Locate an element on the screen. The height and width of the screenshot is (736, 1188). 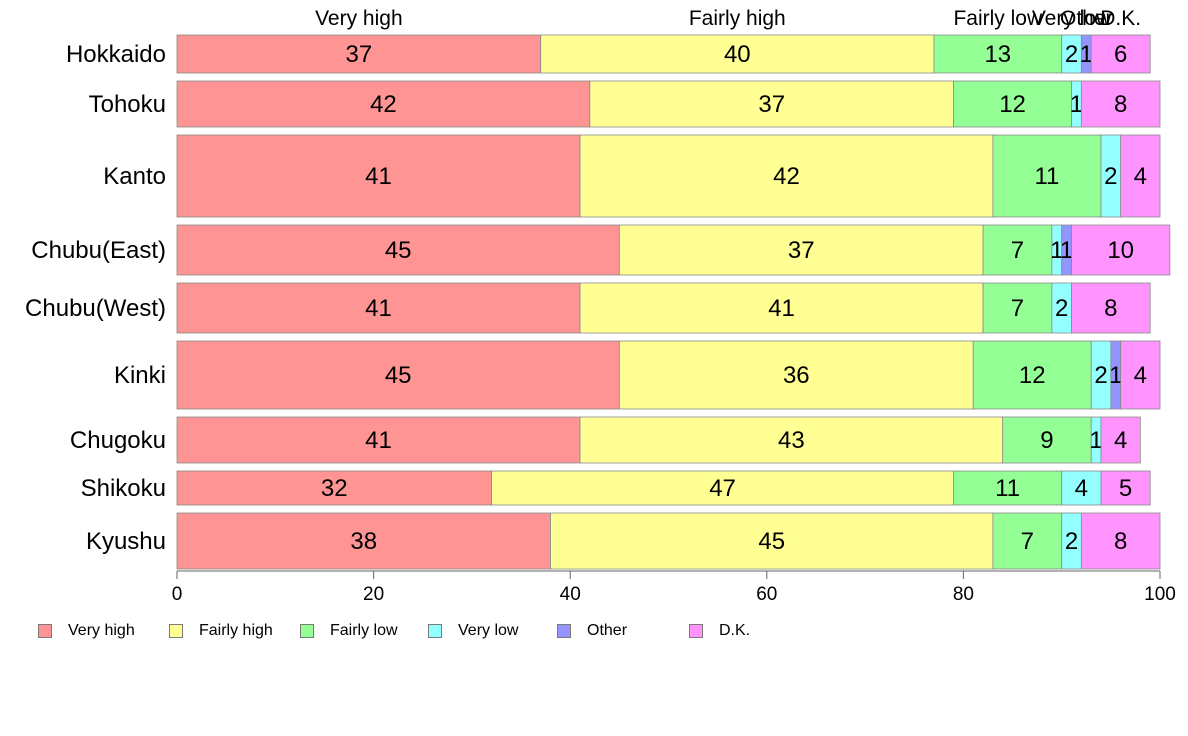
legend-item: Other is located at coordinates (592, 631).